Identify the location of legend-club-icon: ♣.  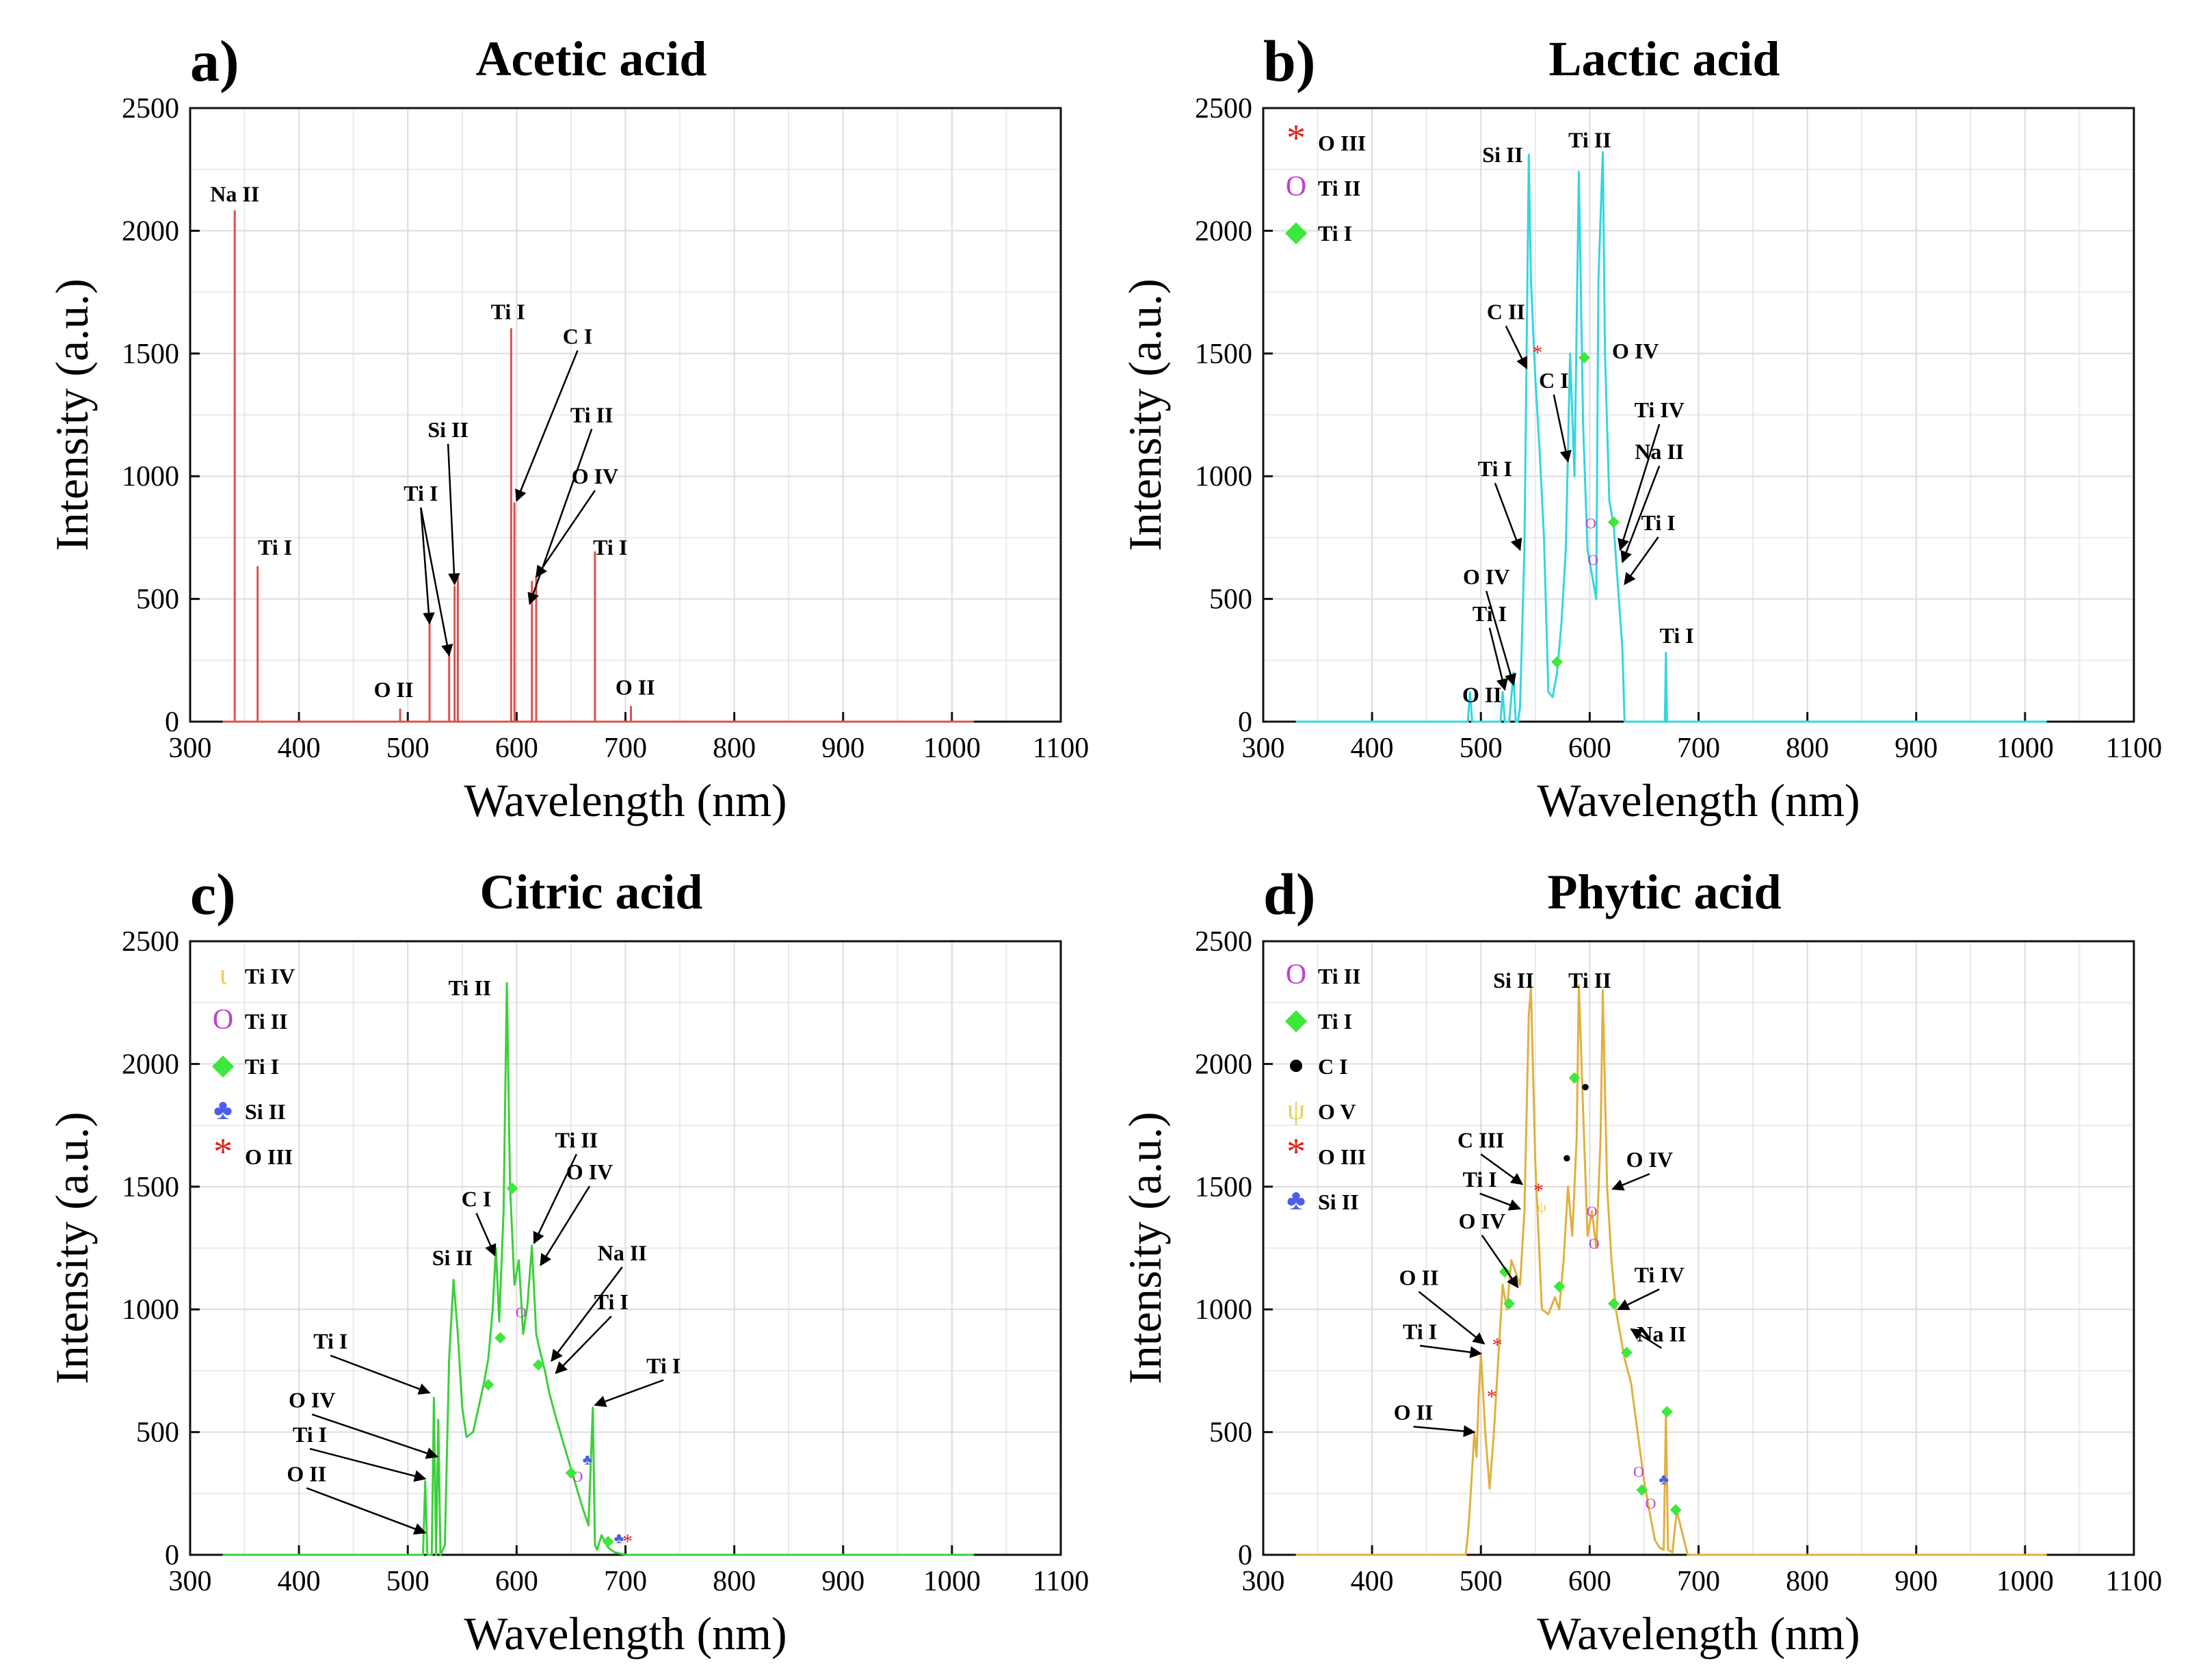
(223, 1110).